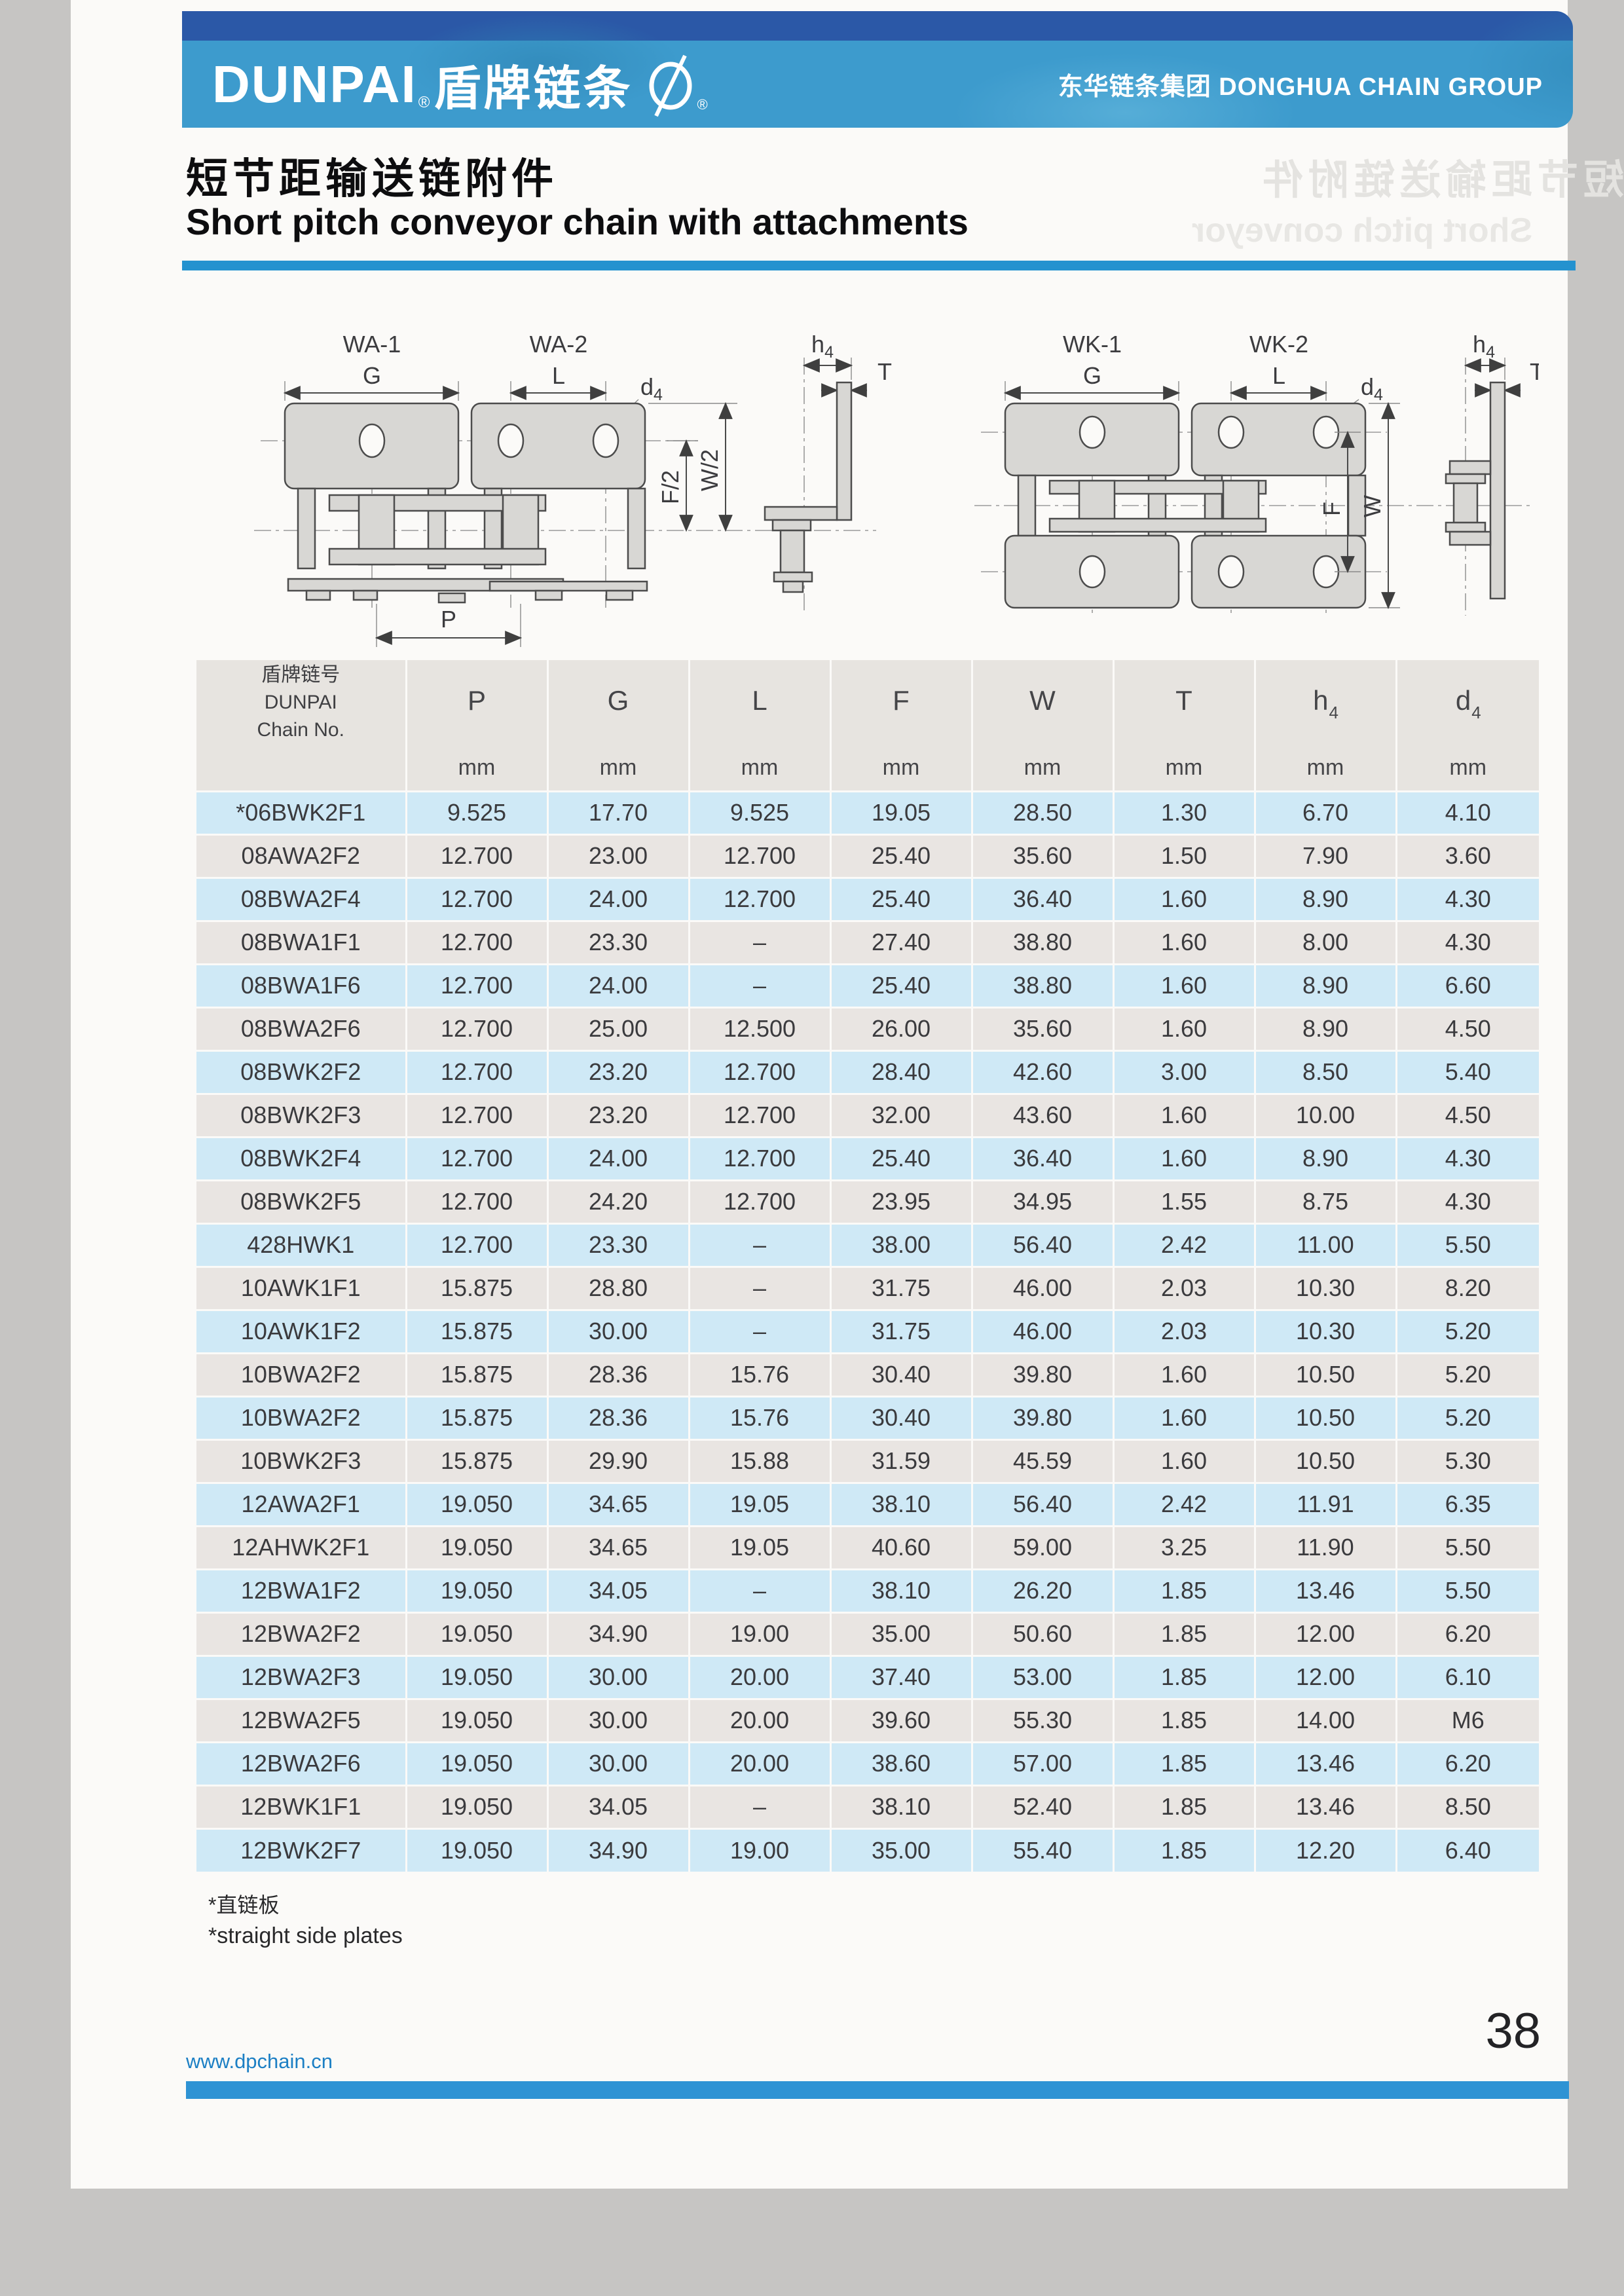 The height and width of the screenshot is (2296, 1624). I want to click on registered-mark-icon: ®, so click(424, 102).